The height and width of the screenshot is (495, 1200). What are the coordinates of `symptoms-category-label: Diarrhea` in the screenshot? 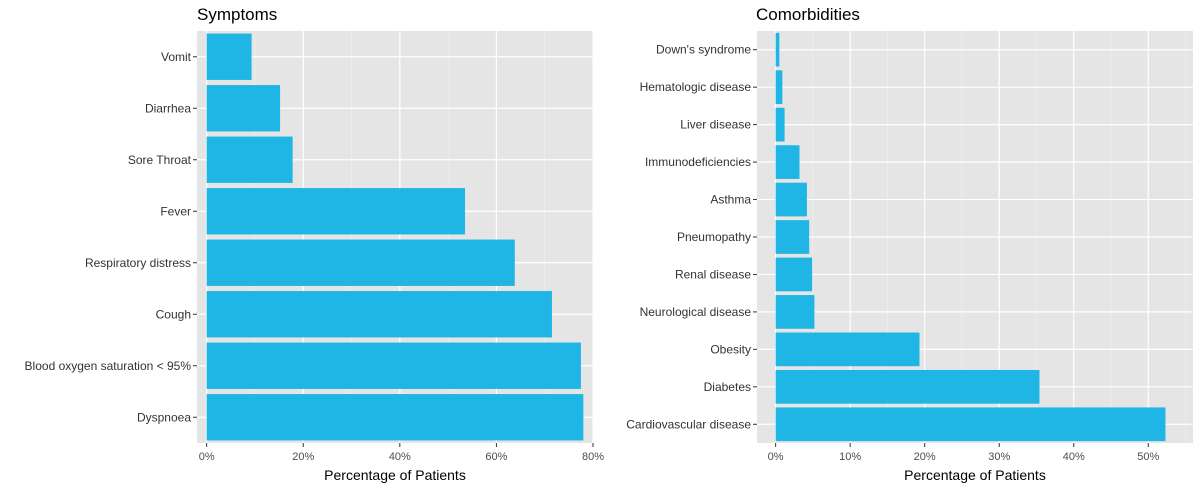 It's located at (168, 108).